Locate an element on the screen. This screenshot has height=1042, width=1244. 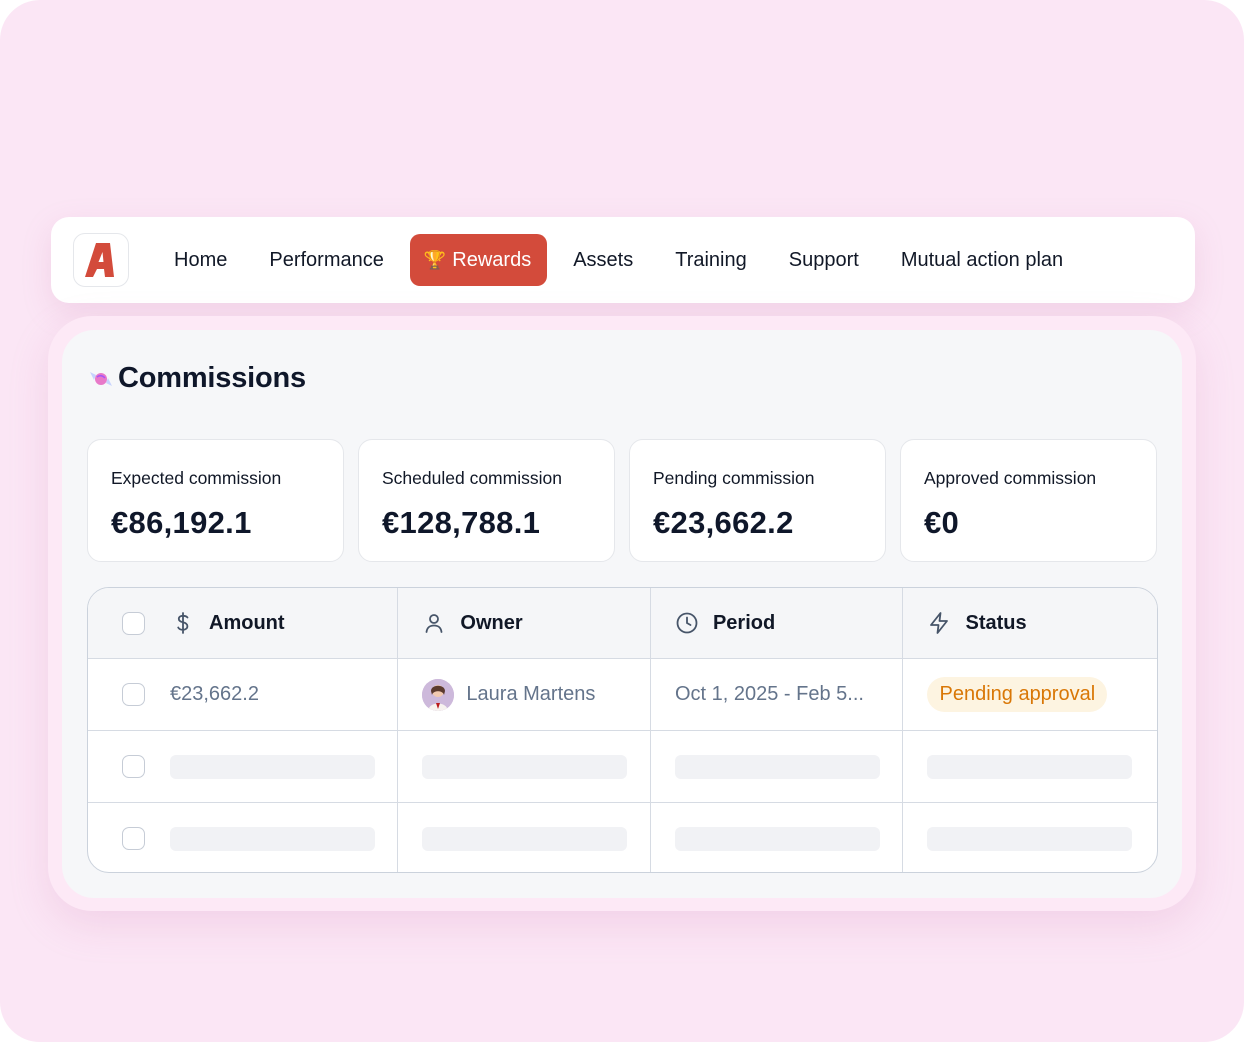
card-value: €0 is located at coordinates (942, 522).